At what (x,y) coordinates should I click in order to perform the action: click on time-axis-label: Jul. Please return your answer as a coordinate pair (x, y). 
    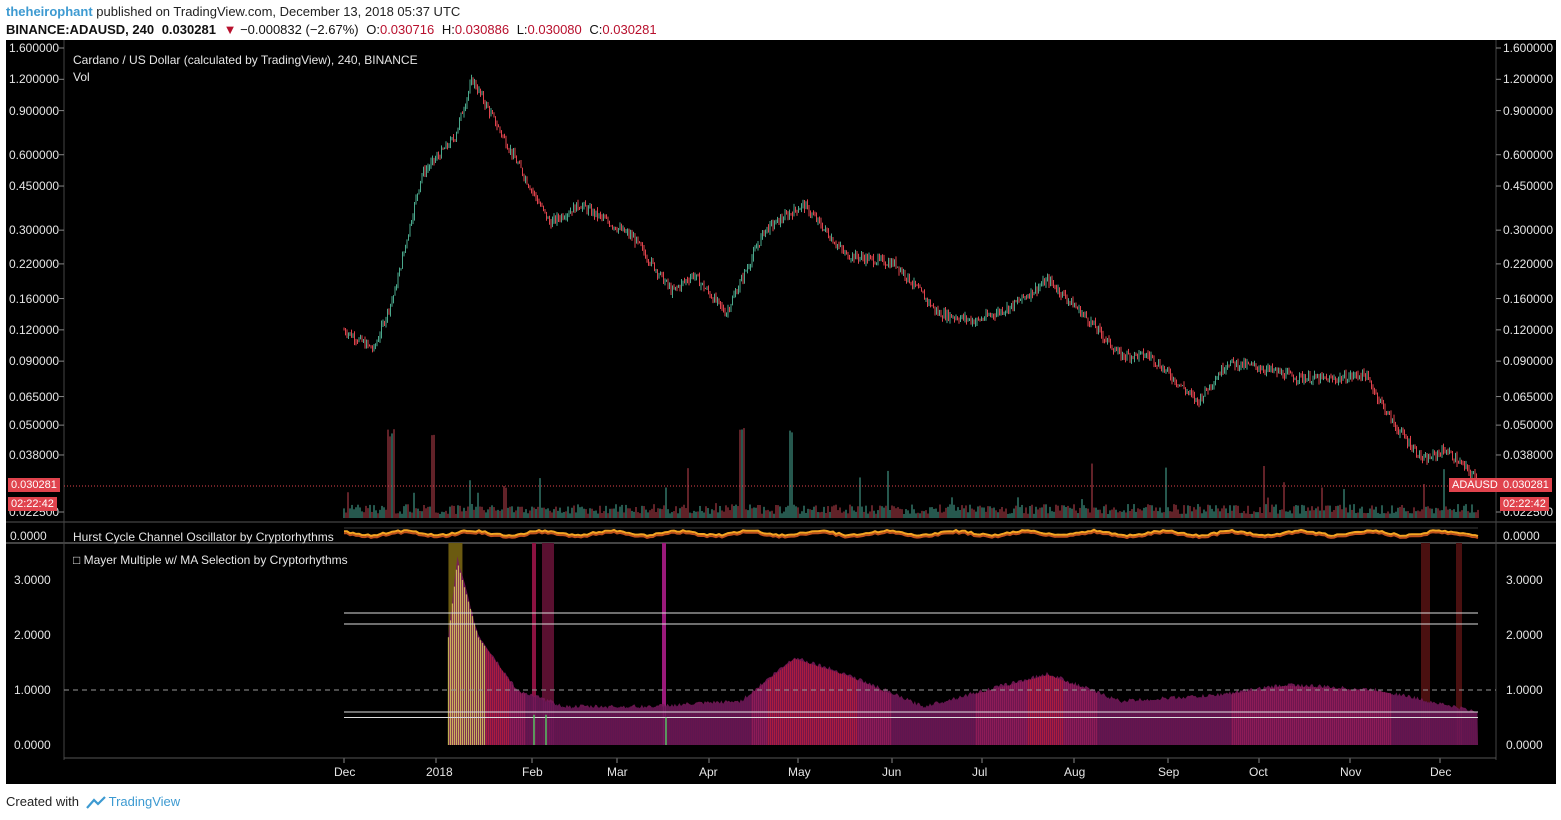
    Looking at the image, I should click on (980, 772).